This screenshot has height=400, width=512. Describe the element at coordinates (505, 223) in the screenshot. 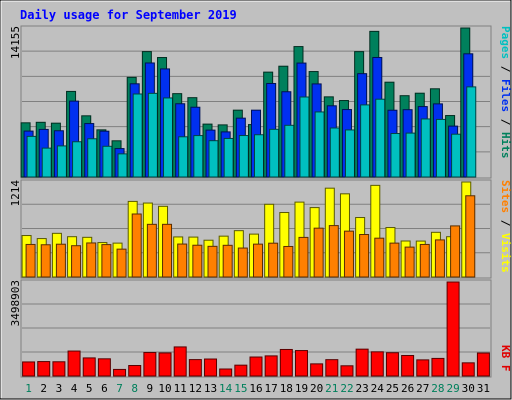

I see `legend-sep-3: /` at that location.